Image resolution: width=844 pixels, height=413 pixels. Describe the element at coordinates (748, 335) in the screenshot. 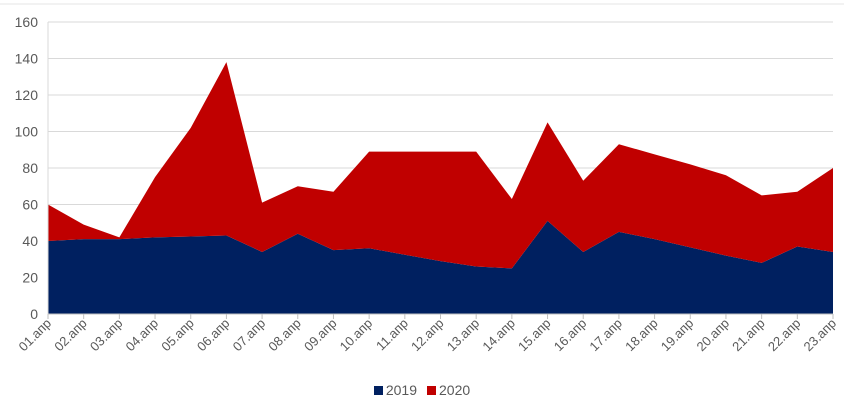

I see `x-tick-label: 21.апр` at that location.